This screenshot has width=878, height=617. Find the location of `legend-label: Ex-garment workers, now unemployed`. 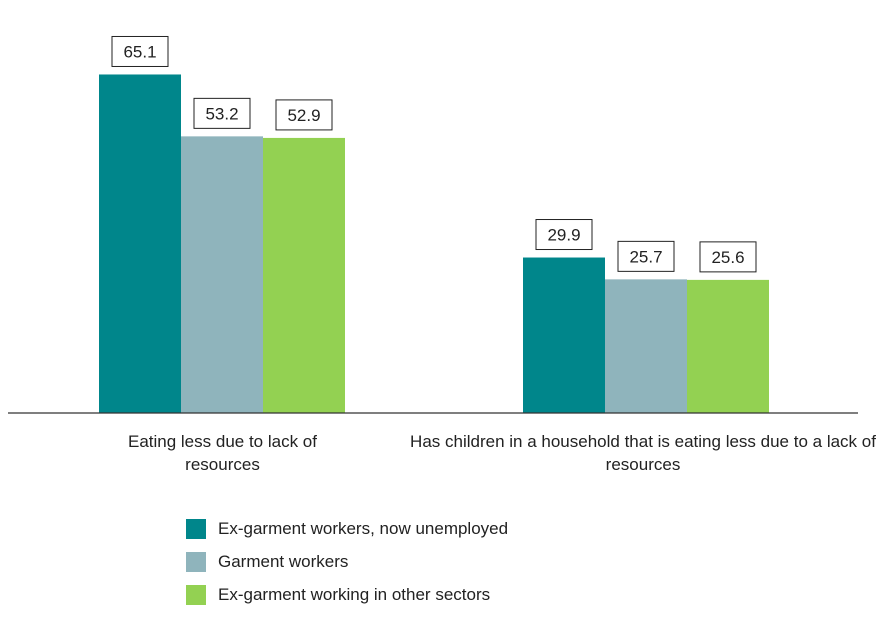

legend-label: Ex-garment workers, now unemployed is located at coordinates (363, 528).